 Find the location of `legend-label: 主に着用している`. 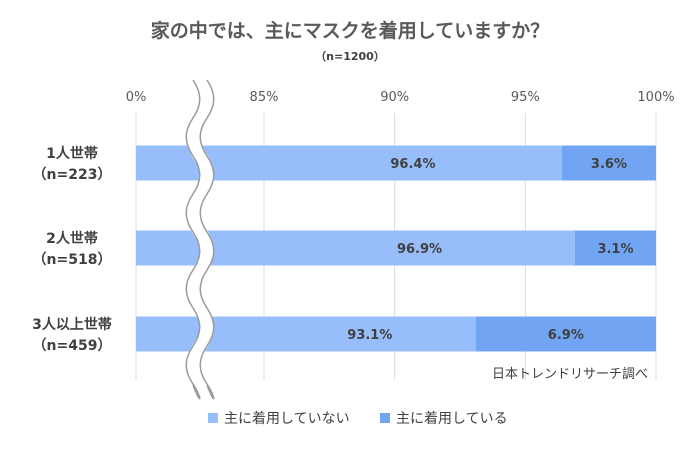

legend-label: 主に着用している is located at coordinates (452, 419).